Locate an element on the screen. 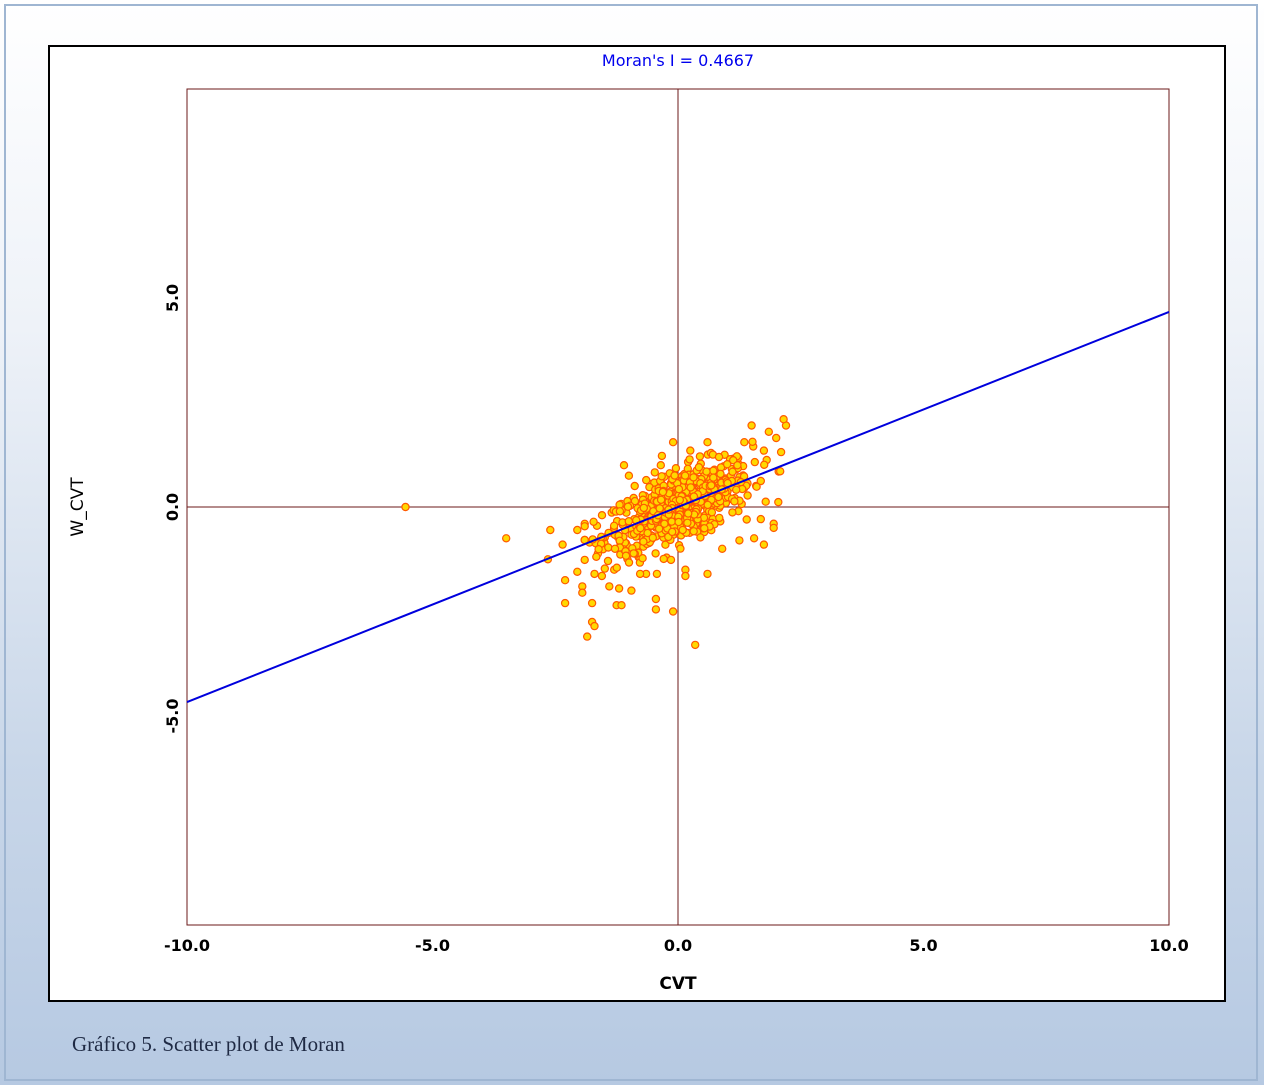 The width and height of the screenshot is (1264, 1085). x-tick-label: 5.0 is located at coordinates (923, 945).